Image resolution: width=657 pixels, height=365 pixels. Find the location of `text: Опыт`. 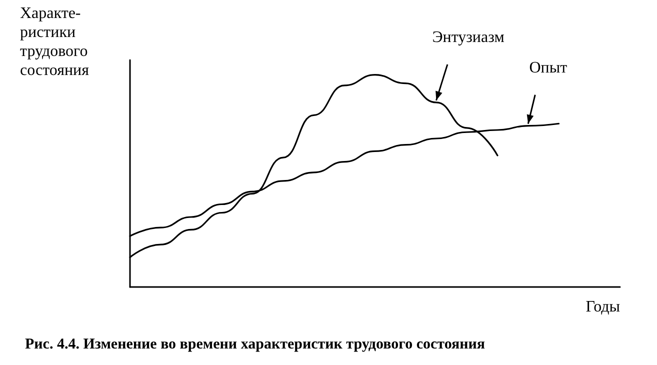

text: Опыт is located at coordinates (548, 67).